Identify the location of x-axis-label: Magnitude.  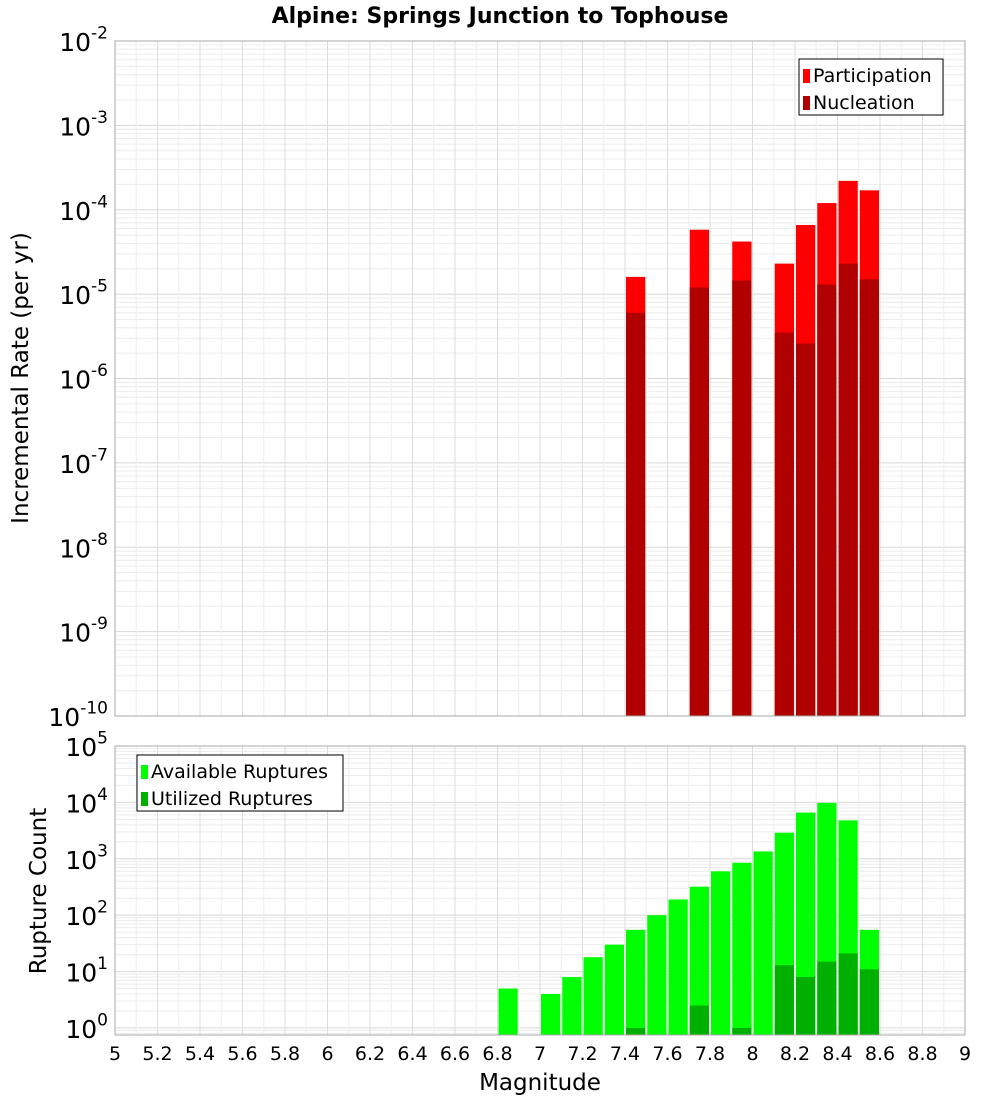
(540, 1083).